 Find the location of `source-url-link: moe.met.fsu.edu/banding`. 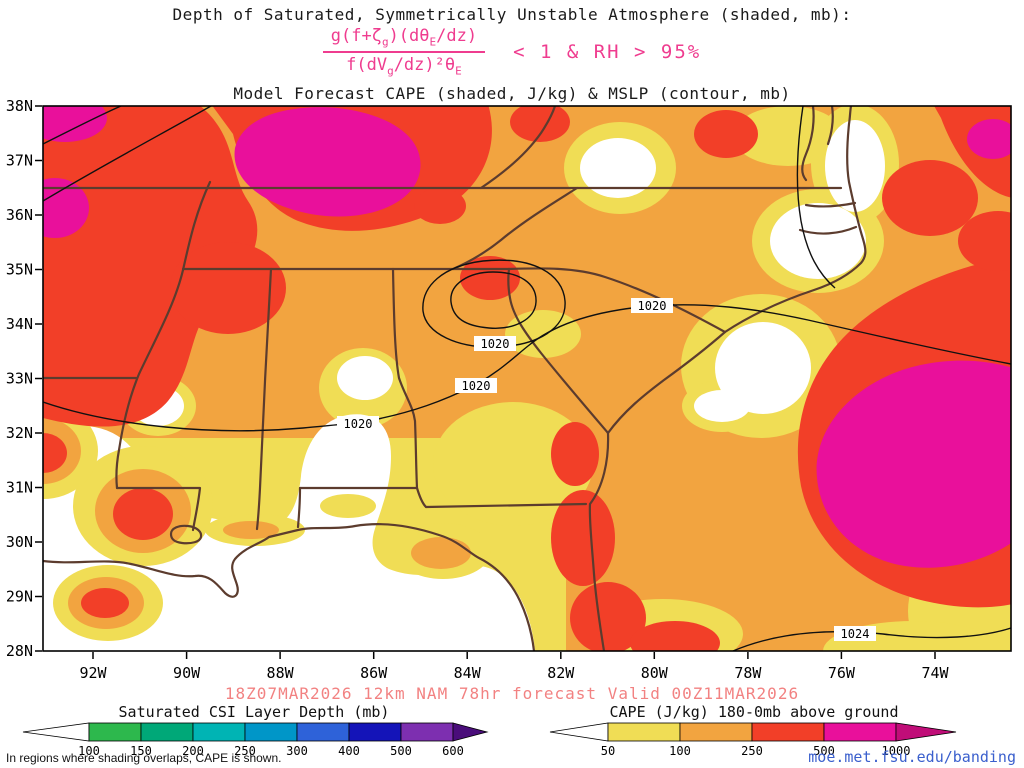

source-url-link: moe.met.fsu.edu/banding is located at coordinates (912, 757).